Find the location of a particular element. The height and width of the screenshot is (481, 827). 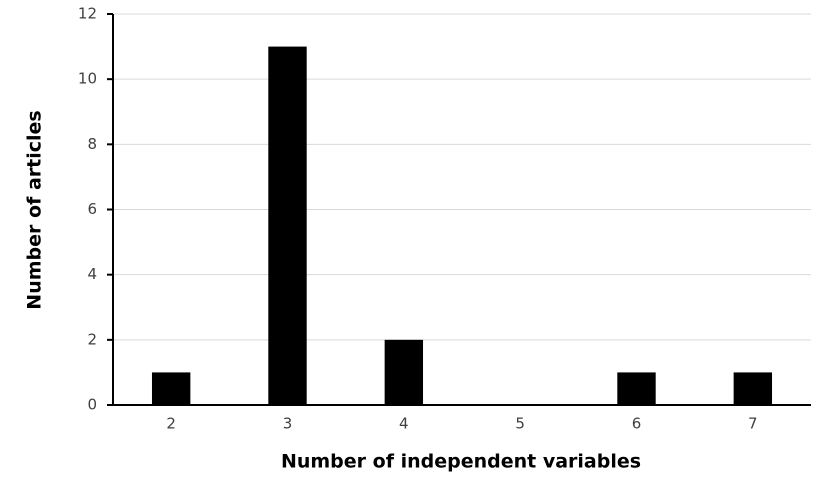

x-tick-label: 3 is located at coordinates (288, 424).